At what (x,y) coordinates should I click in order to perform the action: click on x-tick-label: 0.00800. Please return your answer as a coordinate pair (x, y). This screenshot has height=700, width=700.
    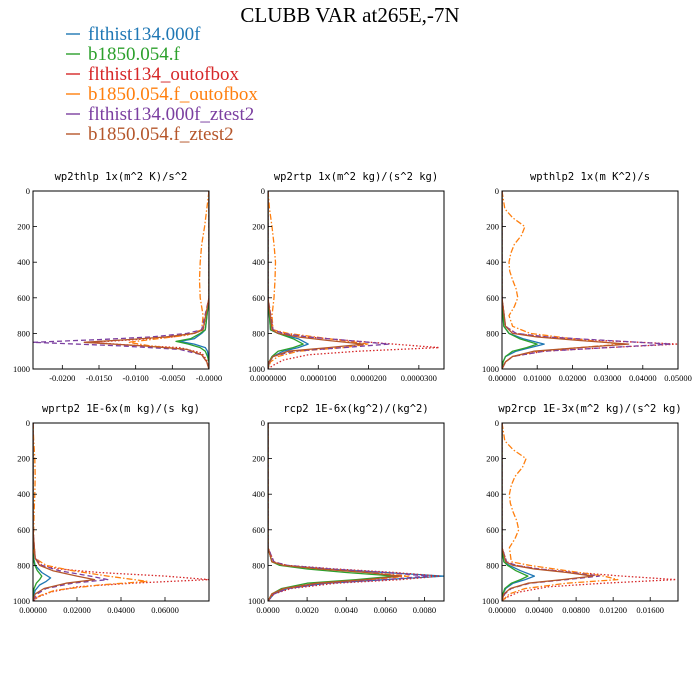
    Looking at the image, I should click on (576, 610).